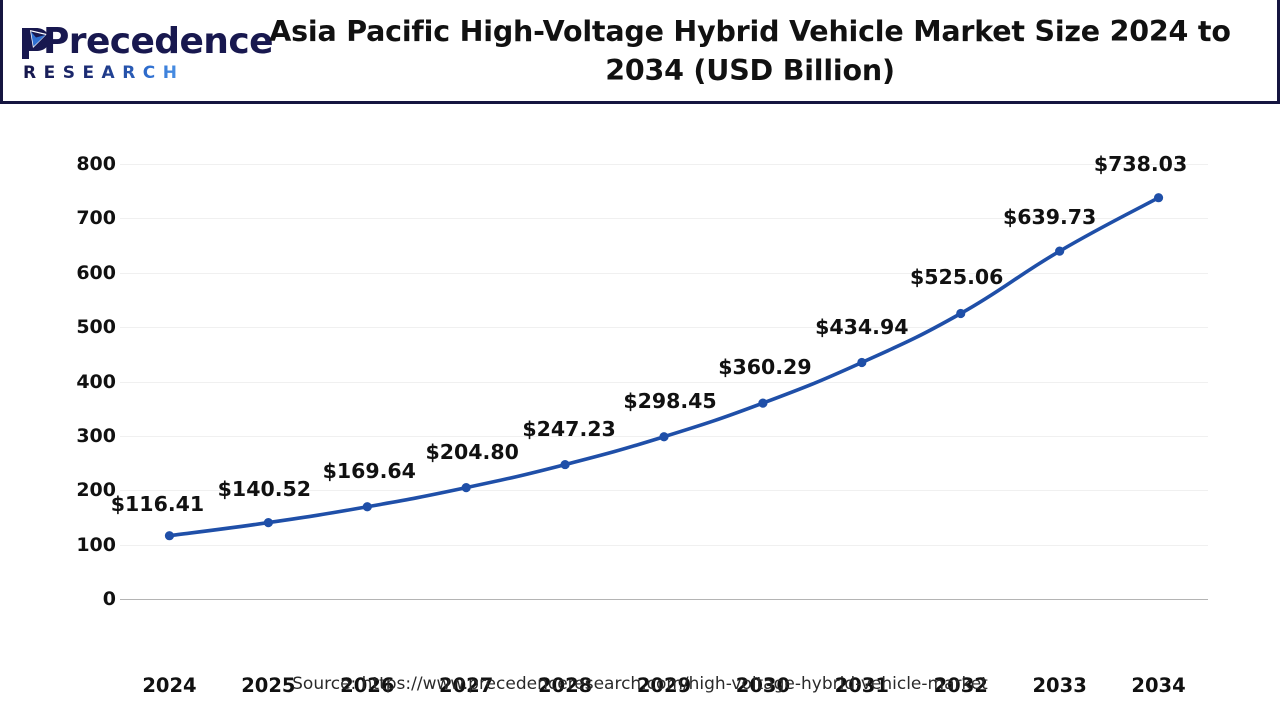 The width and height of the screenshot is (1280, 720). What do you see at coordinates (466, 685) in the screenshot?
I see `x-axis-tick-label: 2027` at bounding box center [466, 685].